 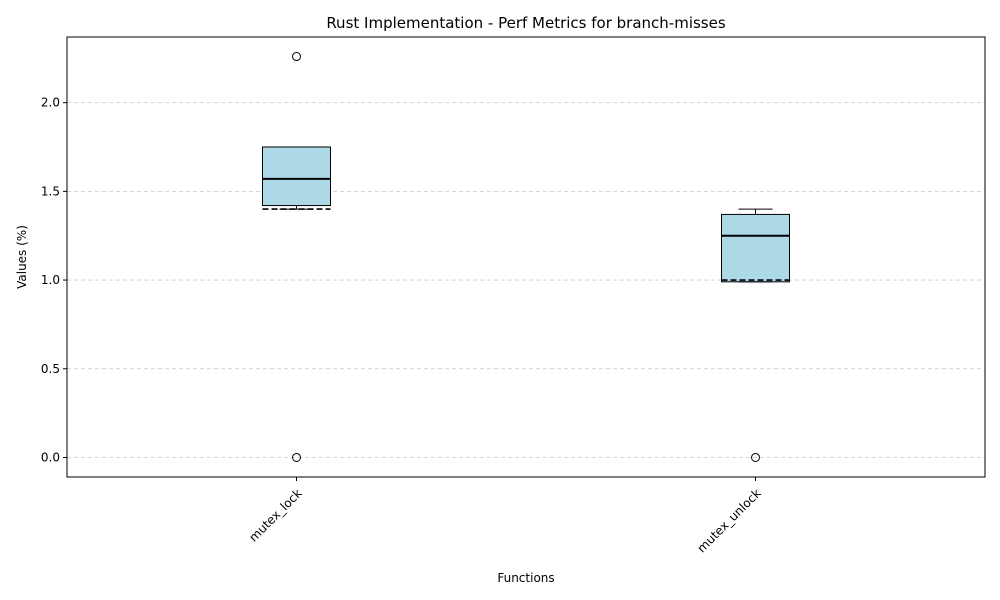 I want to click on x-tick-label: mutex_lock, so click(x=275, y=515).